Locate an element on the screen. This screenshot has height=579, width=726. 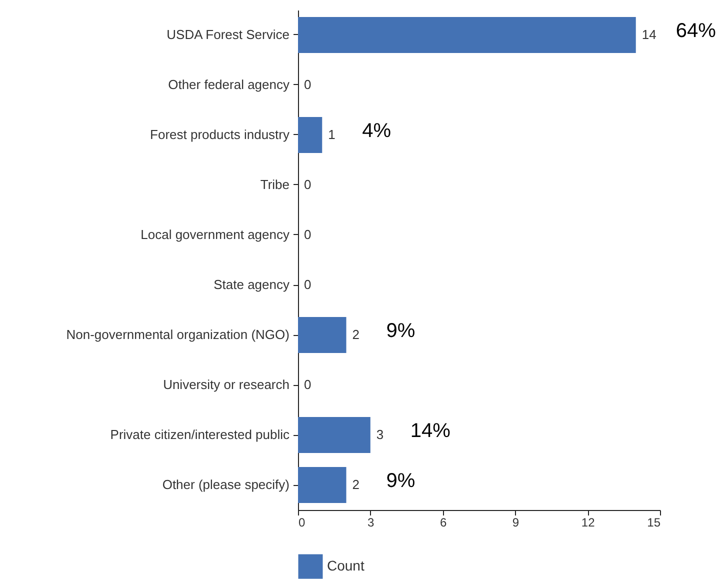
legend-label: Count is located at coordinates (345, 566).